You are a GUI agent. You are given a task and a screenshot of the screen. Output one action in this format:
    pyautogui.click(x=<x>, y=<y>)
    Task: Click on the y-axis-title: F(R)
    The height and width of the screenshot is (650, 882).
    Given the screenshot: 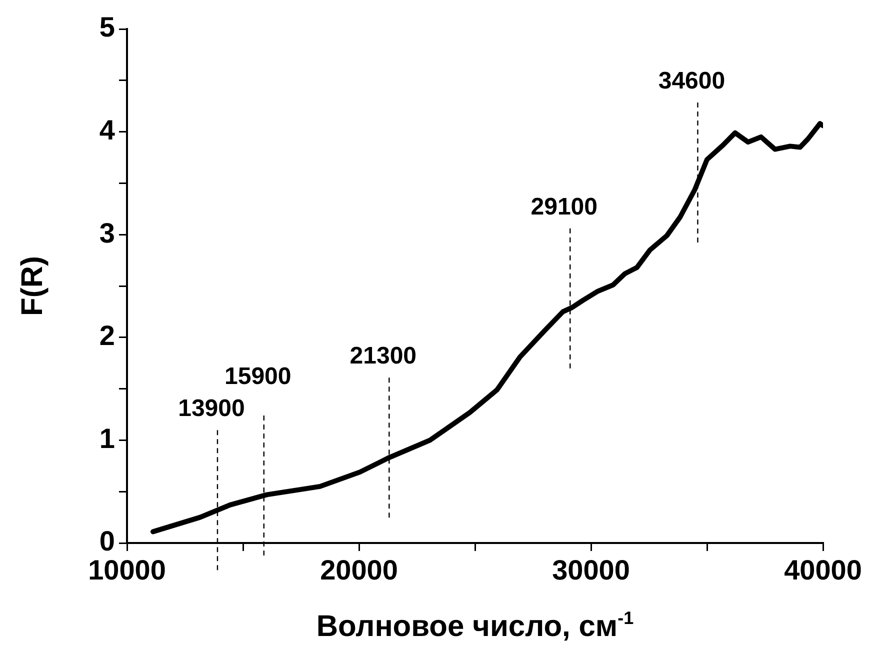 What is the action you would take?
    pyautogui.click(x=32, y=286)
    